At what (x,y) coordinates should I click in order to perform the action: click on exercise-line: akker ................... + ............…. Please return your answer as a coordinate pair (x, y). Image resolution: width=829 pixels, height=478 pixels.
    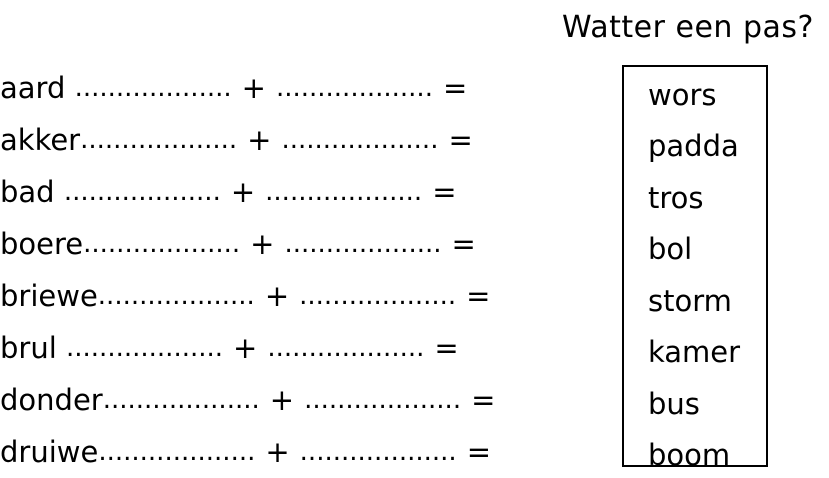
    Looking at the image, I should click on (280, 140).